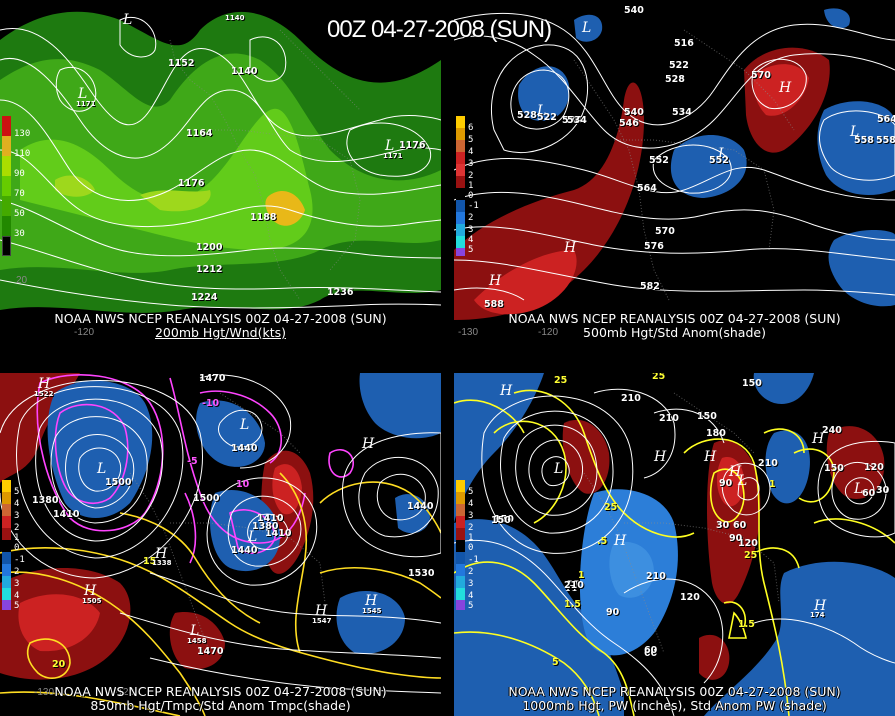 The image size is (895, 716). What do you see at coordinates (199, 133) in the screenshot?
I see `contour-label: 1164` at bounding box center [199, 133].